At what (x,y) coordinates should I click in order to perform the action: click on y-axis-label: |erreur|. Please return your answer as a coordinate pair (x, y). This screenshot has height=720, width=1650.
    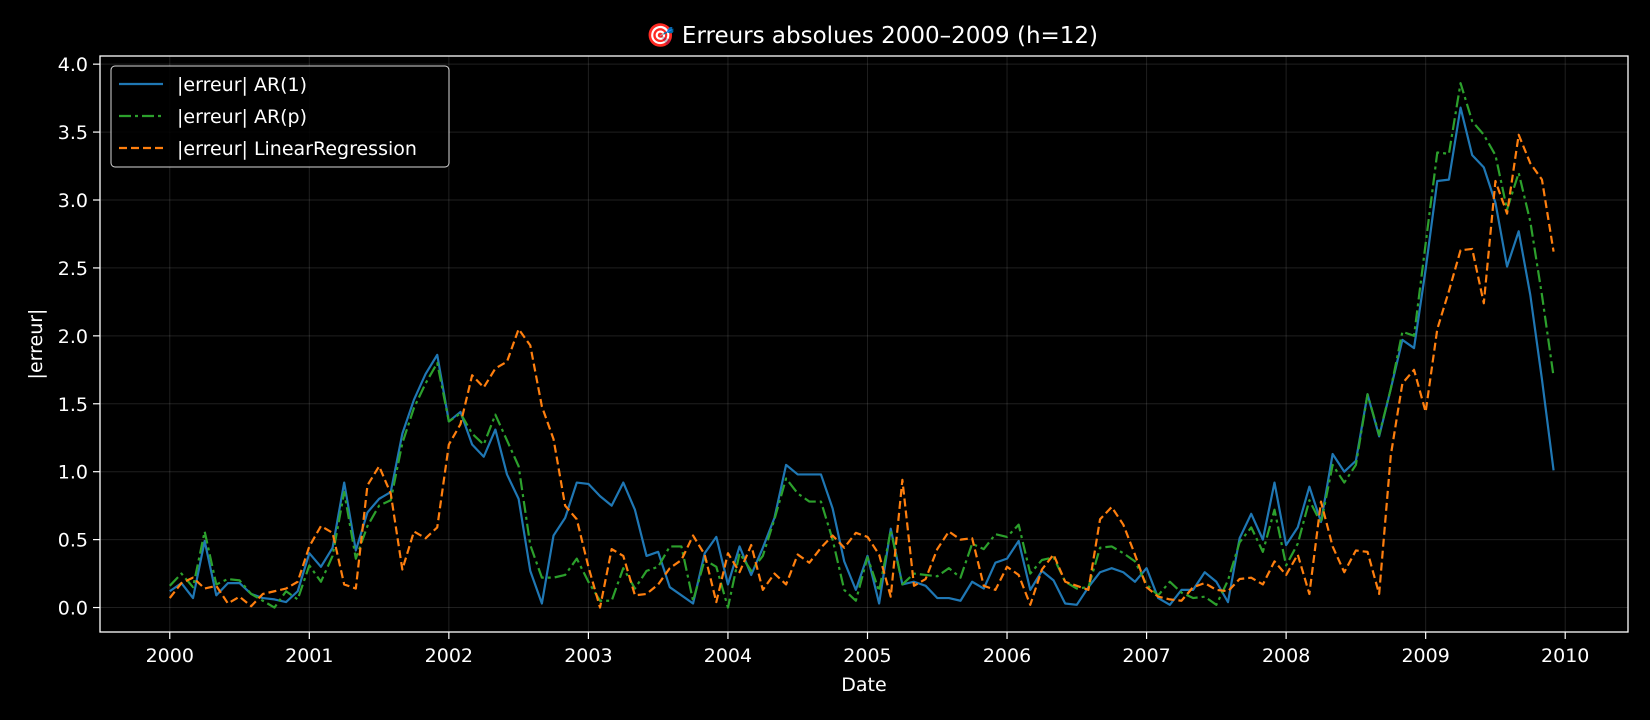
    Looking at the image, I should click on (36, 344).